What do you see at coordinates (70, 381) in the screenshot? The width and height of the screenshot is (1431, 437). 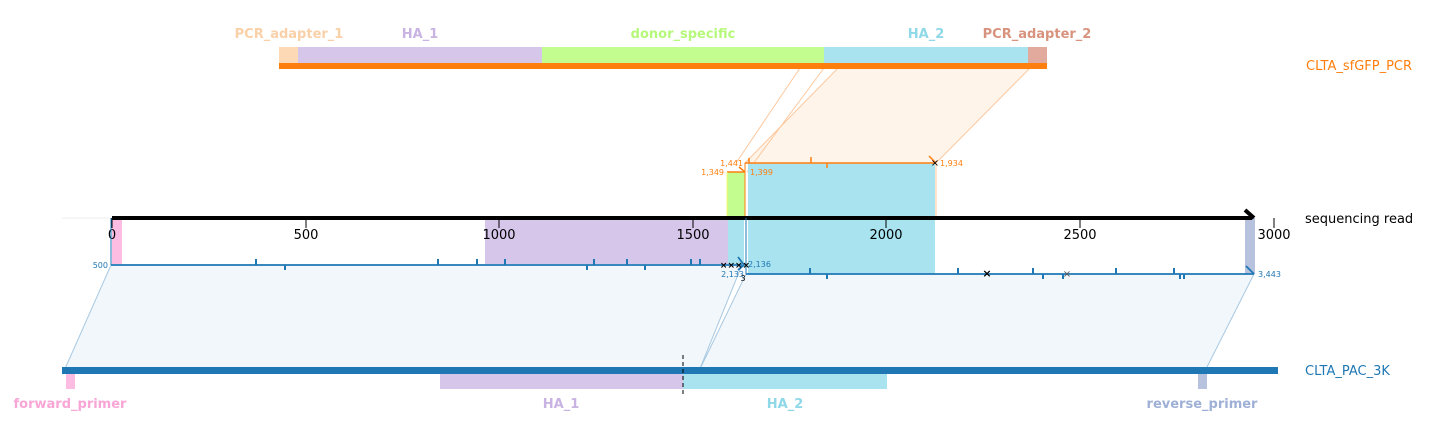 I see `bottom-feature-forward-primer` at bounding box center [70, 381].